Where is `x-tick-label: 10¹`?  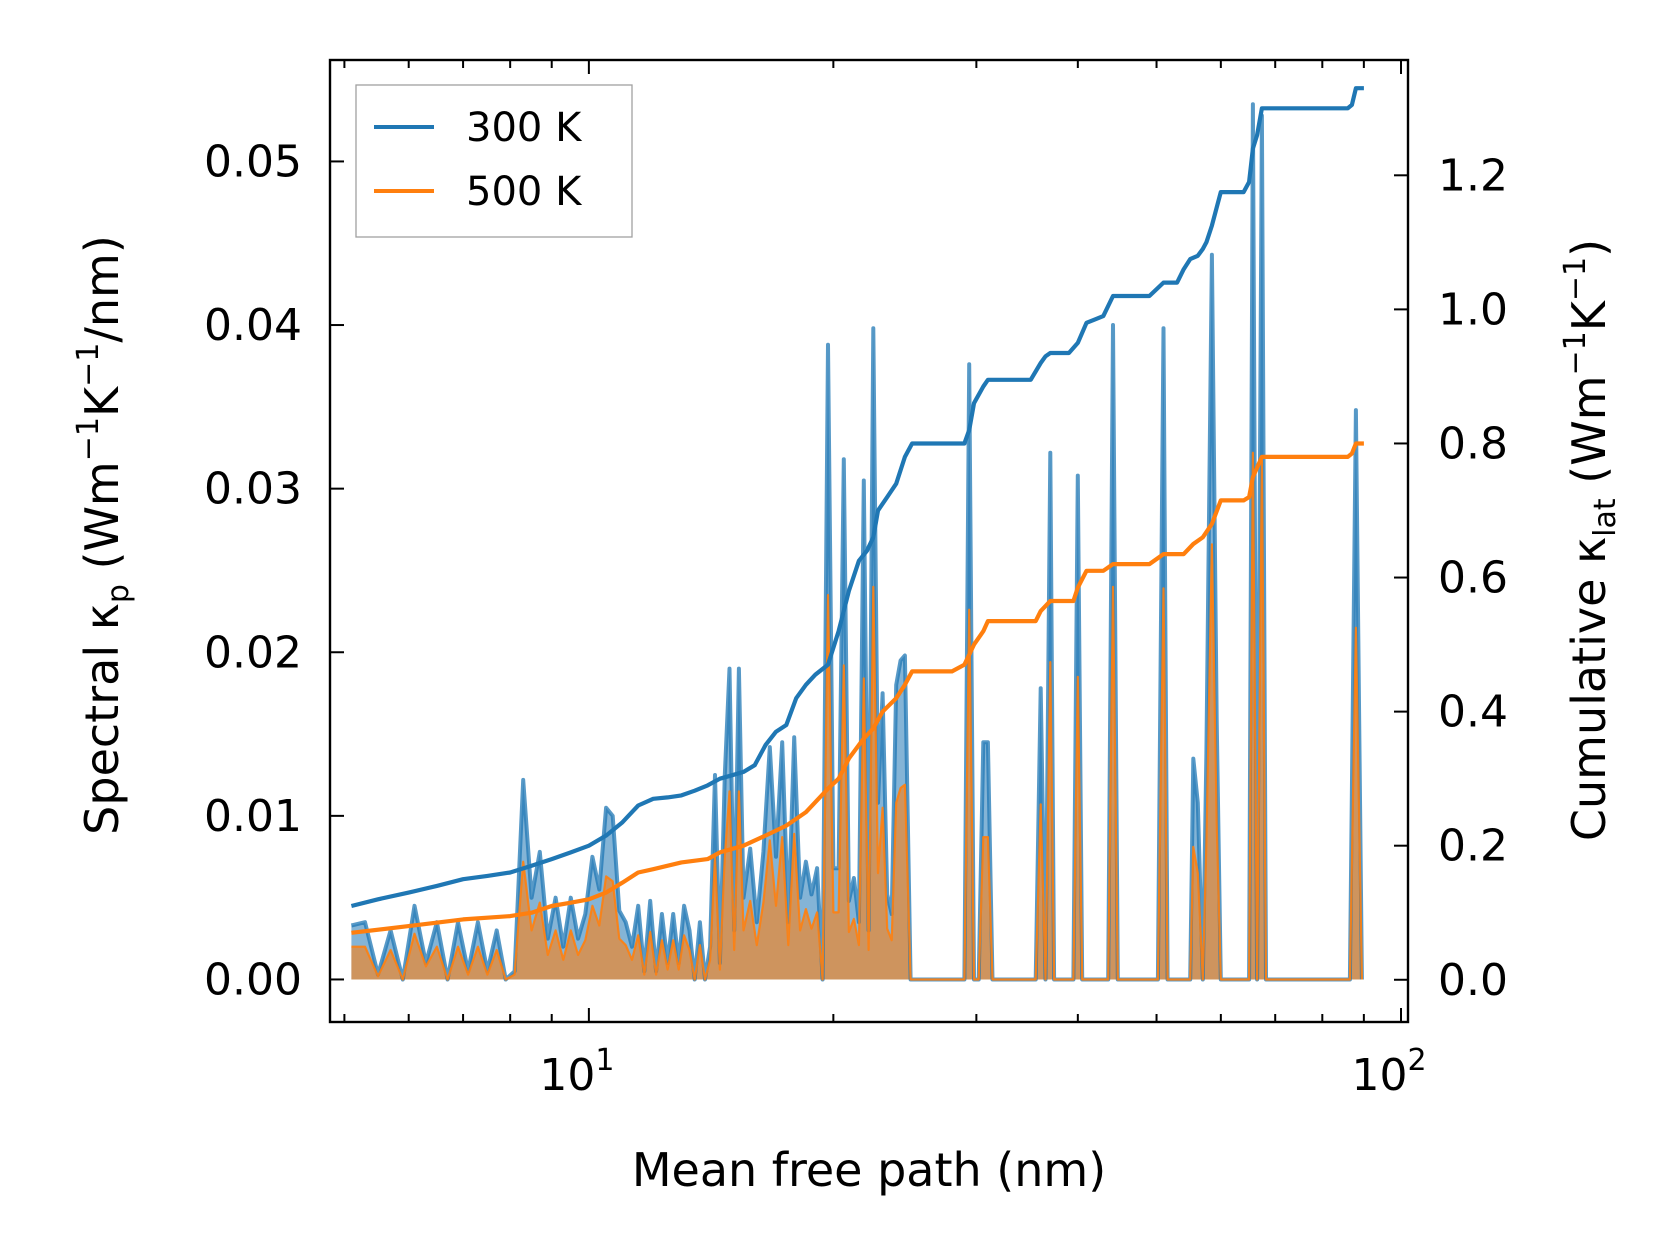 x-tick-label: 10¹ is located at coordinates (576, 1072).